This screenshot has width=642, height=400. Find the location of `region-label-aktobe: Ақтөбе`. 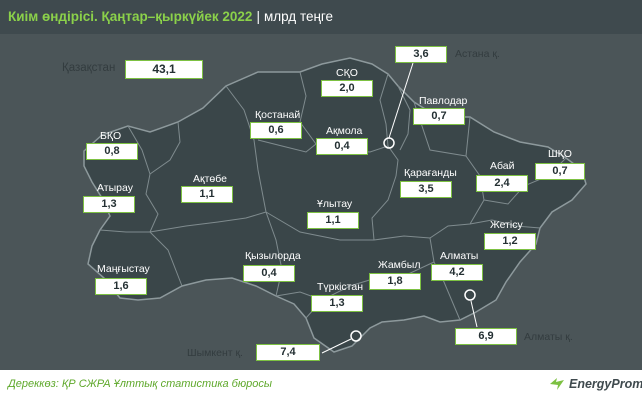

region-label-aktobe: Ақтөбе is located at coordinates (210, 179).